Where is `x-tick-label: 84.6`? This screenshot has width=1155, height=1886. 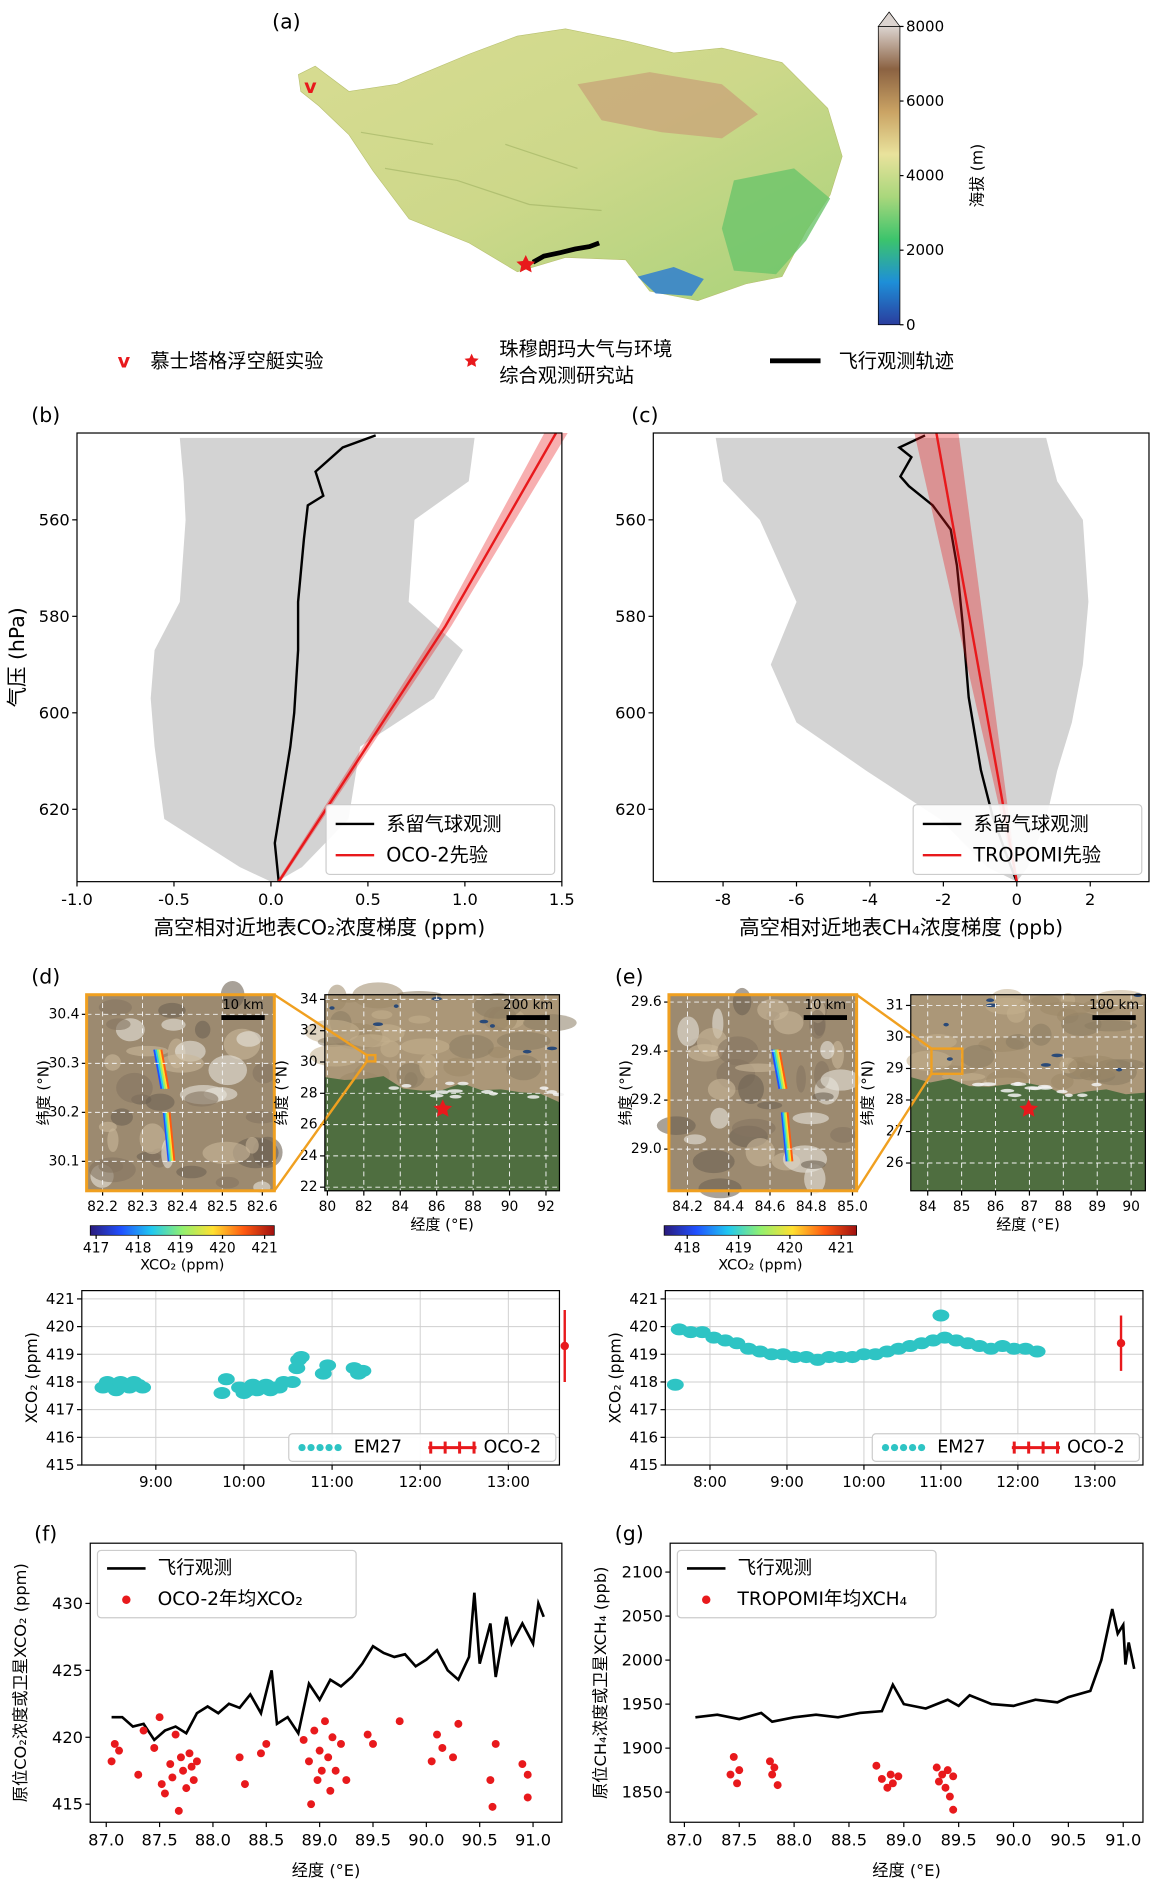
x-tick-label: 84.6 is located at coordinates (770, 1207).